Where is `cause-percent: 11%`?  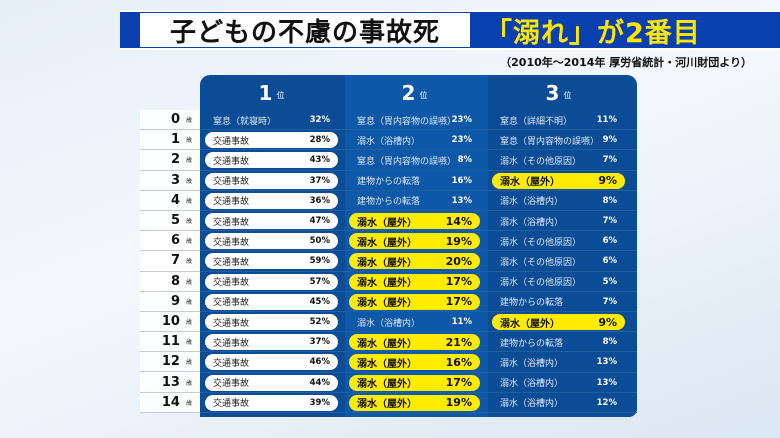 cause-percent: 11% is located at coordinates (606, 120).